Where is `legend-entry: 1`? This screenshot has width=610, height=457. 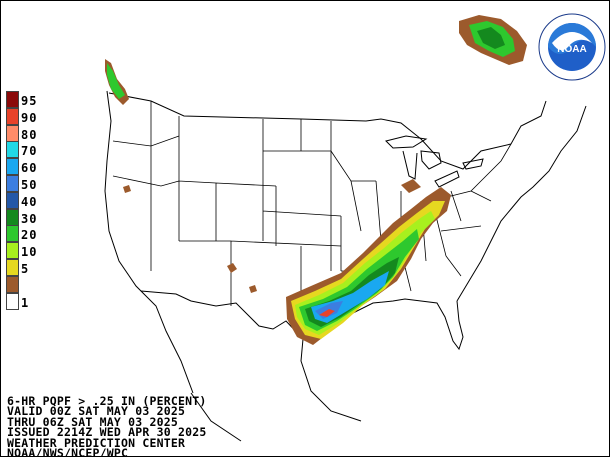
legend-entry: 1 is located at coordinates (24, 301).